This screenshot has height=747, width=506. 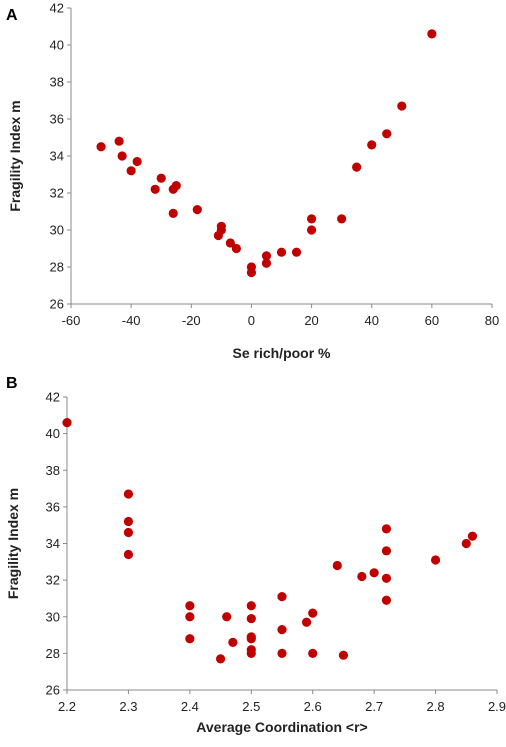 I want to click on x-tick-label: 80, so click(x=492, y=320).